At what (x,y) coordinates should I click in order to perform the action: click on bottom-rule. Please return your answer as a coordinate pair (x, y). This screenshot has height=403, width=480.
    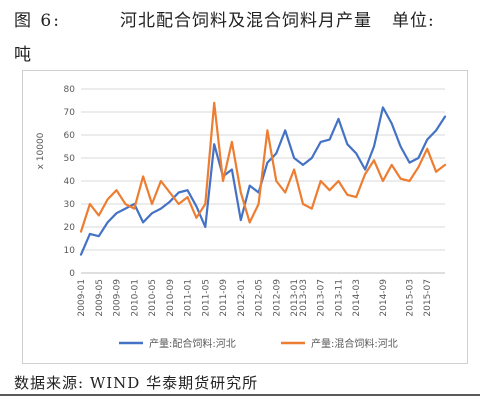
    Looking at the image, I should click on (240, 395).